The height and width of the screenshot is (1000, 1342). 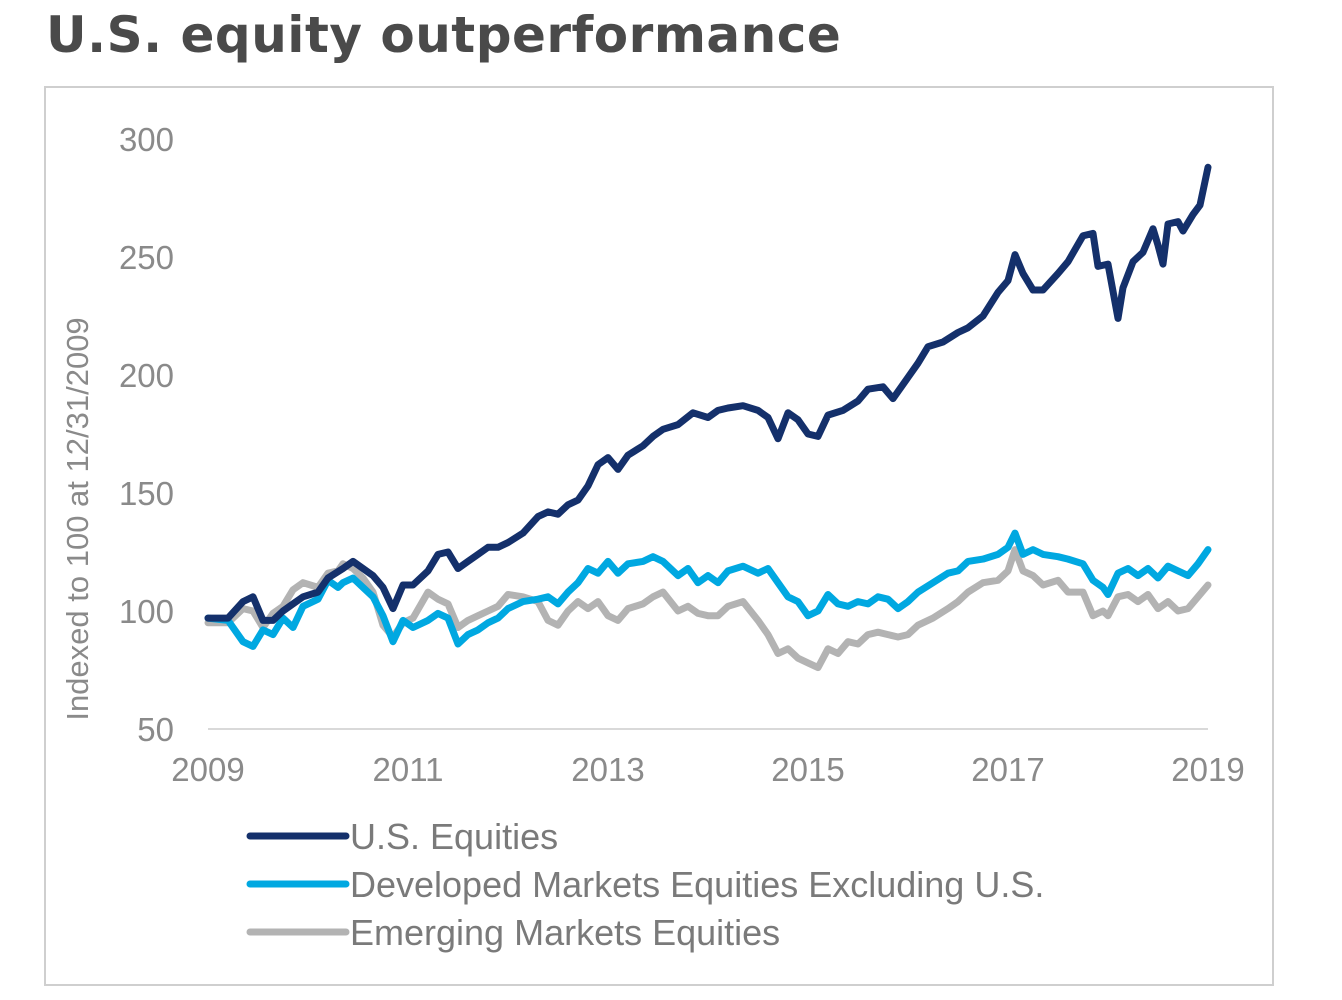 I want to click on y-tick-label: 100, so click(x=146, y=611).